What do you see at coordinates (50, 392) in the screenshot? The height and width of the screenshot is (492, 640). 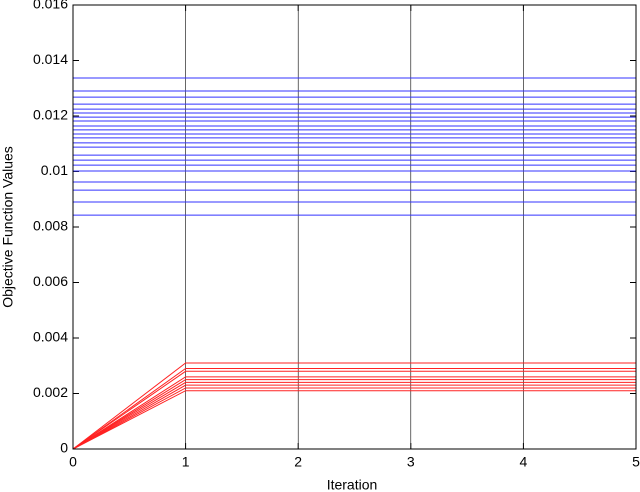 I see `y-tick-label: 0.002` at bounding box center [50, 392].